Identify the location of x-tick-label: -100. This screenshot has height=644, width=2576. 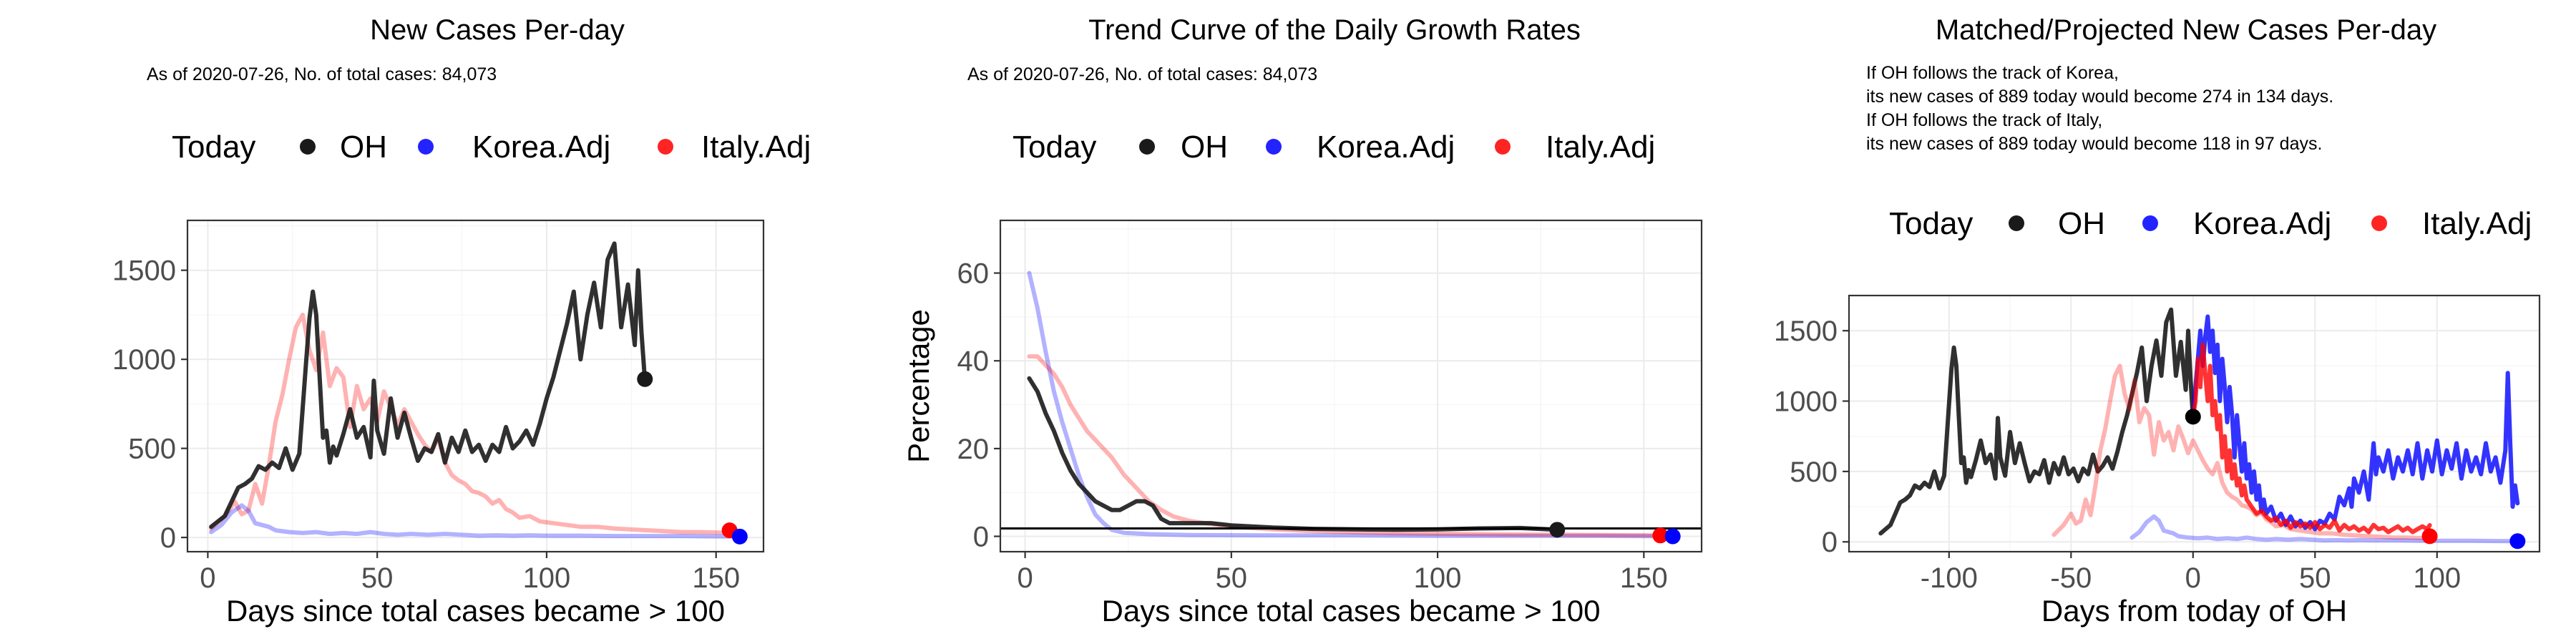
(1949, 578).